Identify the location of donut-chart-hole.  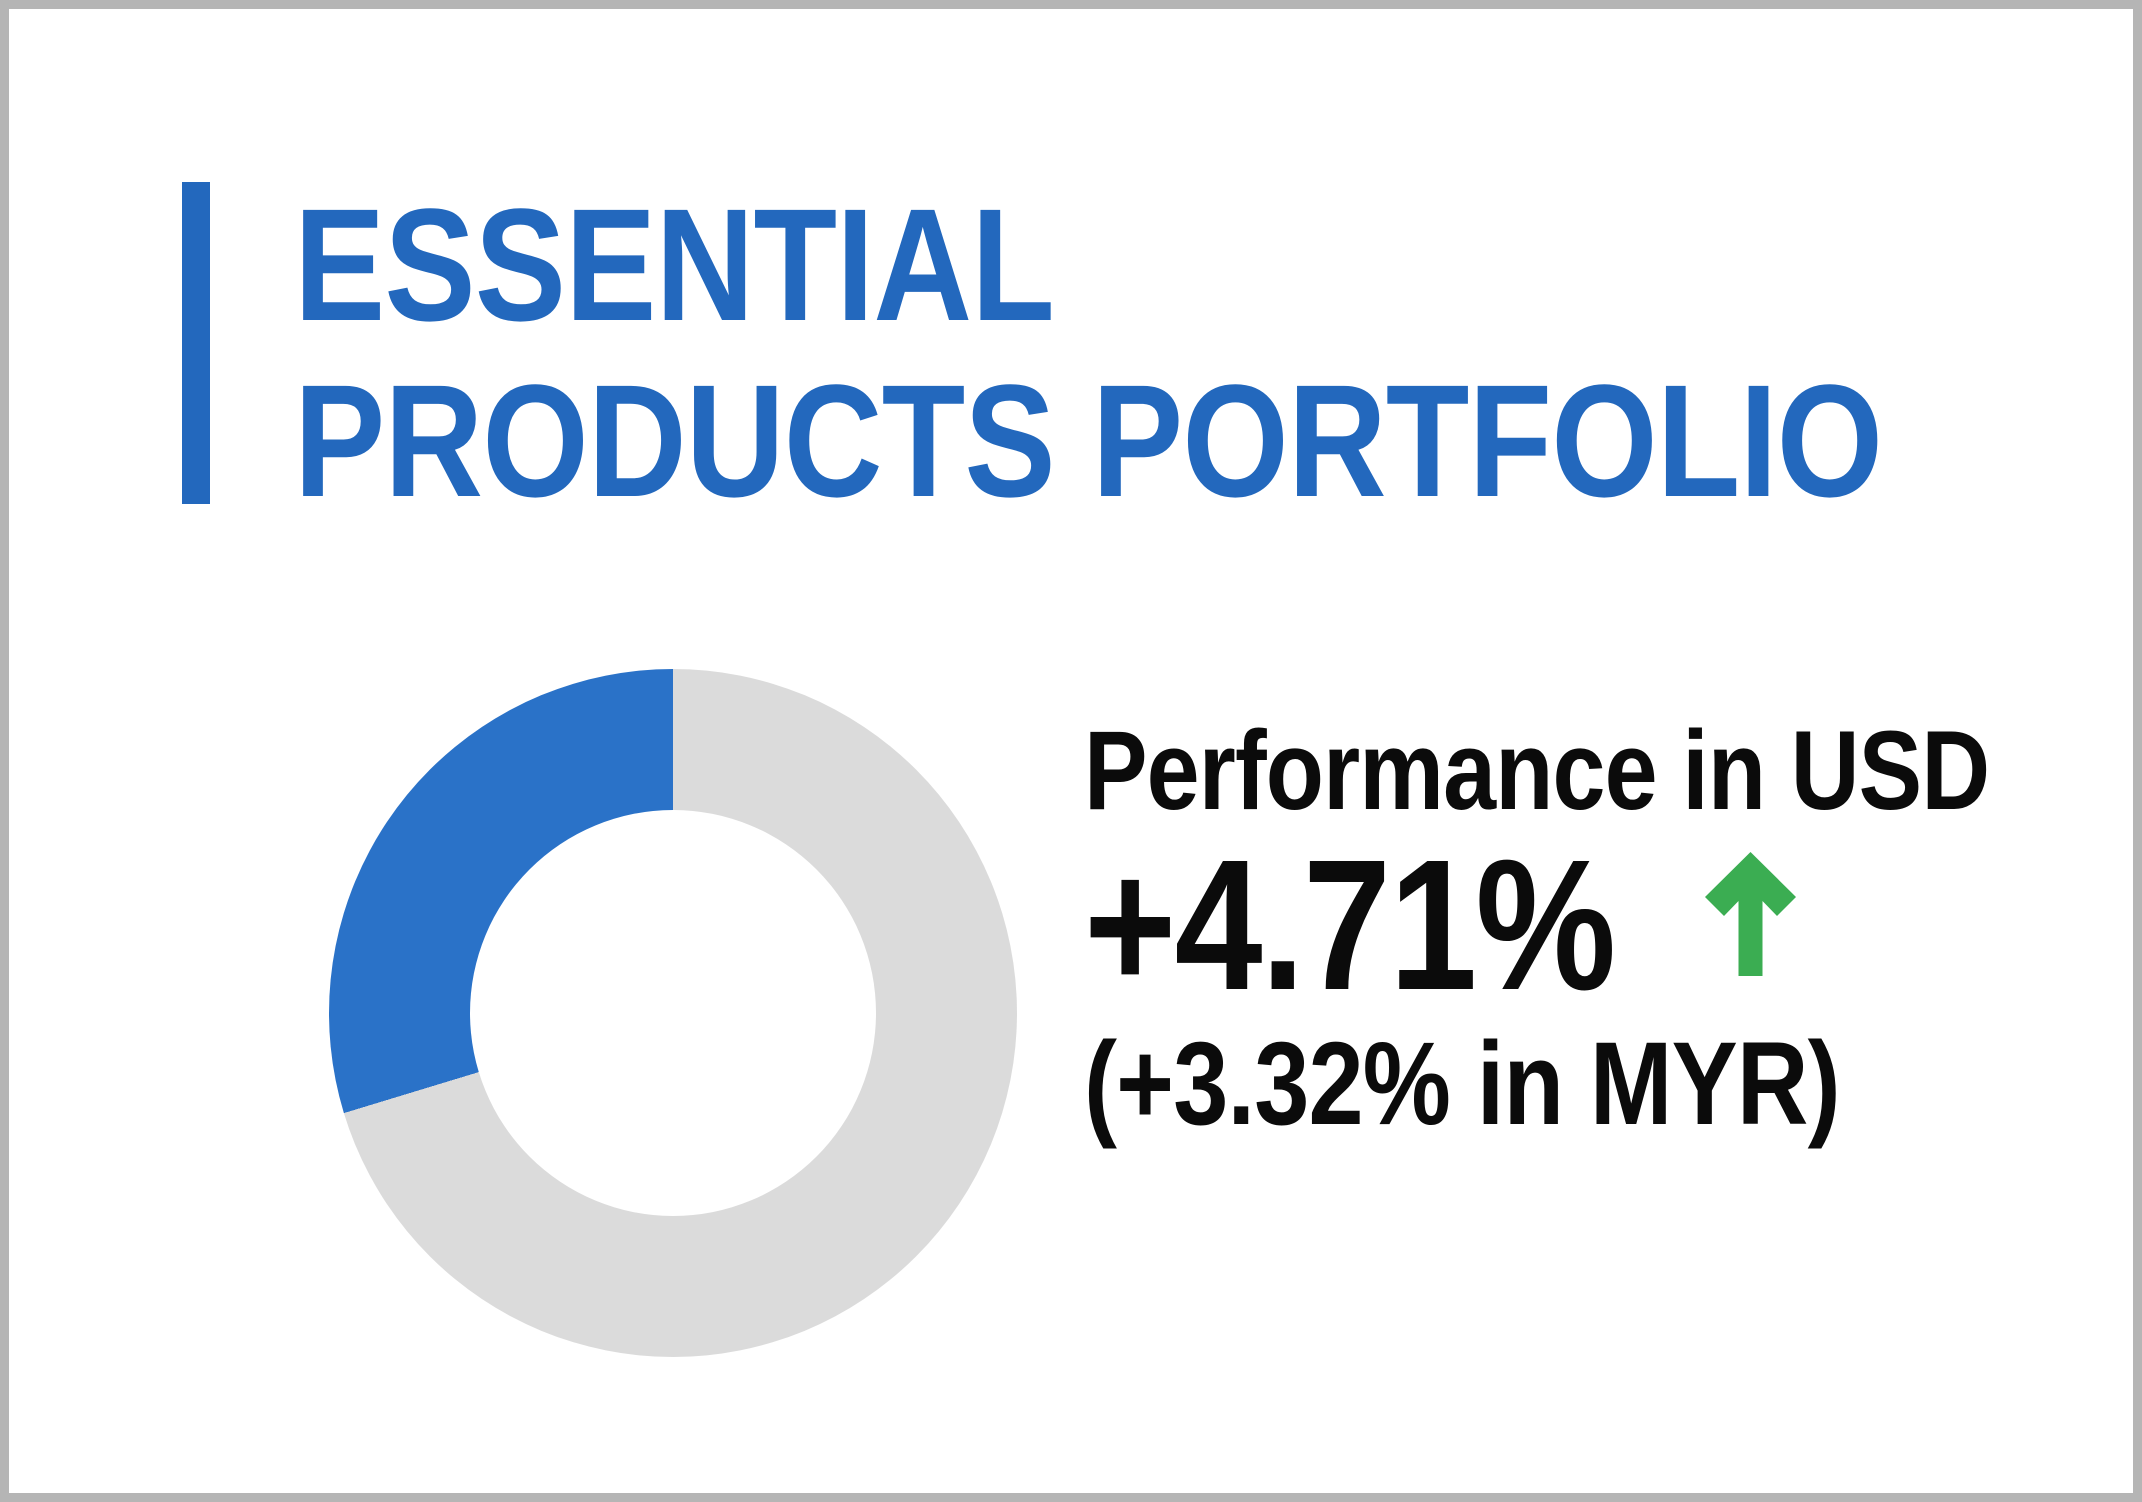
(673, 1013).